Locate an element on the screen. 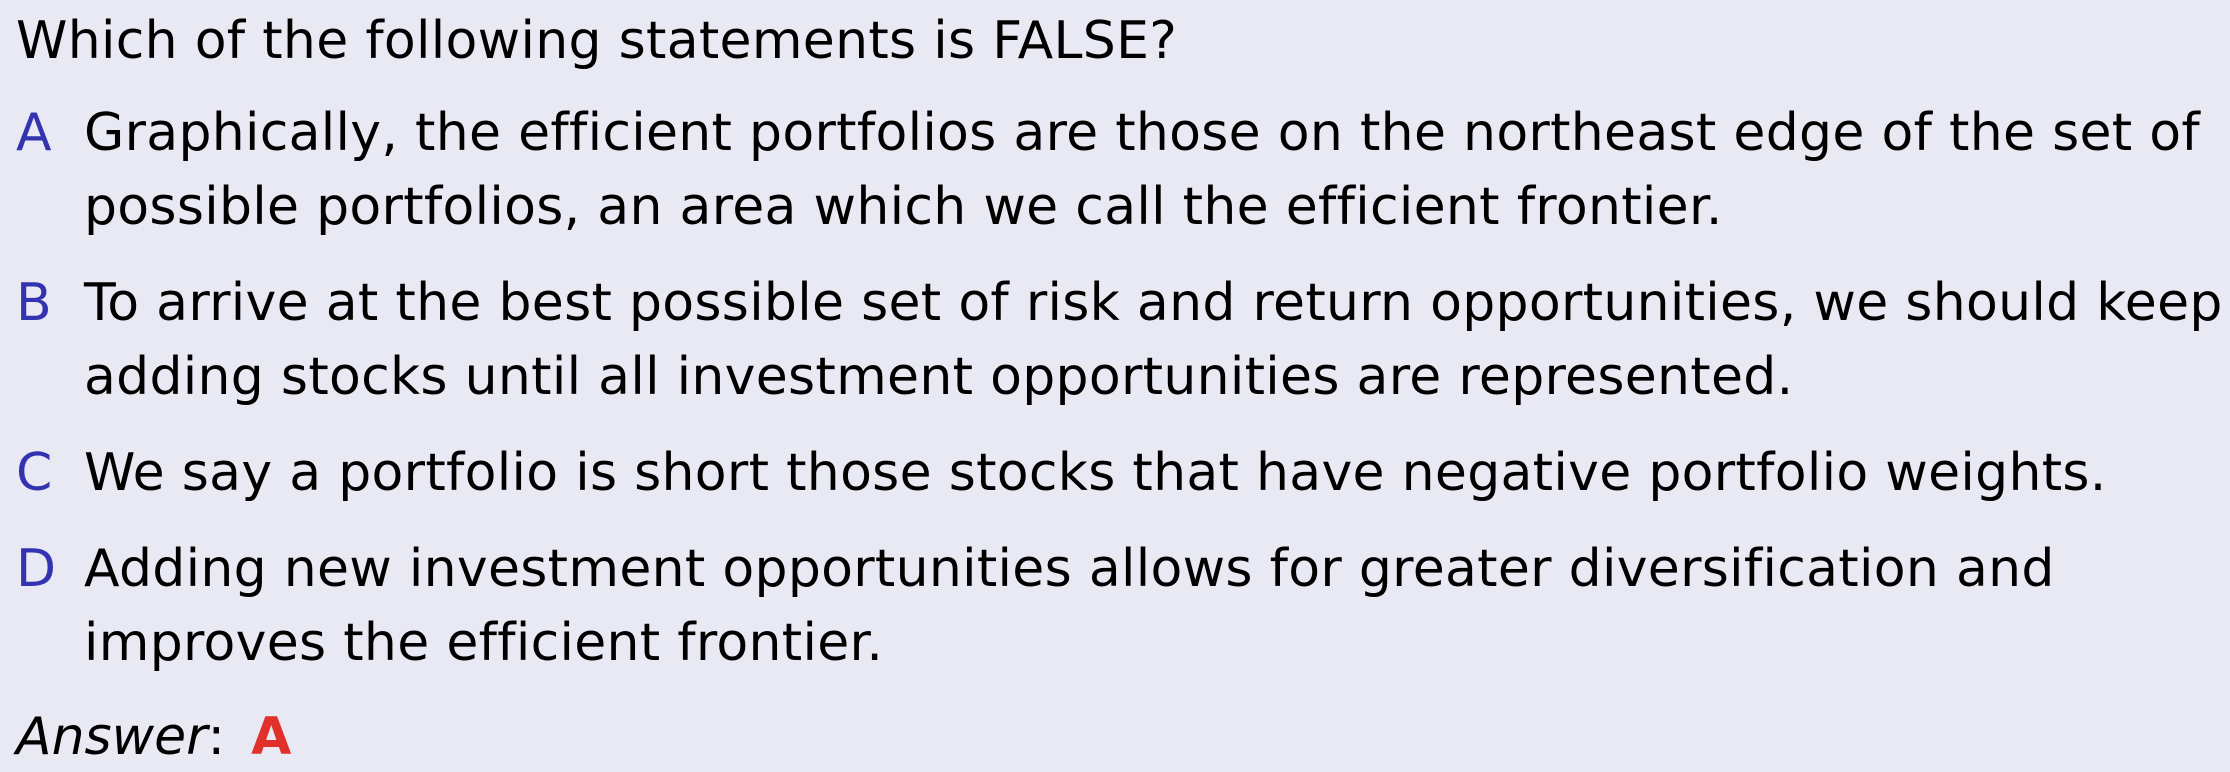  answer-colon: : is located at coordinates (216, 737).